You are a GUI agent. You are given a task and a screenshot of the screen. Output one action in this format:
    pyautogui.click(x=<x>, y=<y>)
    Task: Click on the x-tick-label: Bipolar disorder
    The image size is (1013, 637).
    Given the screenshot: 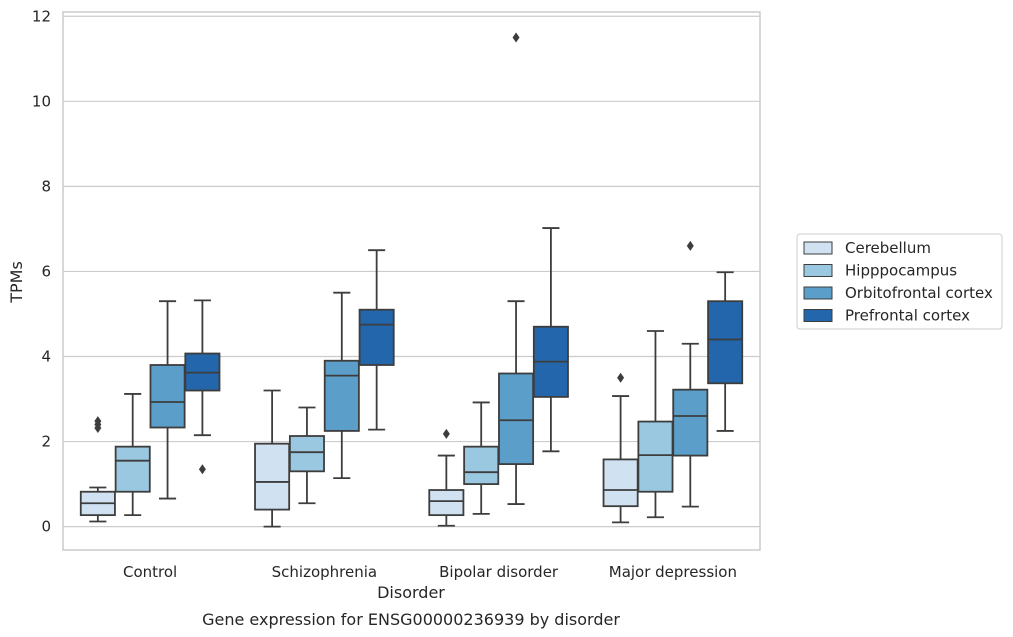 What is the action you would take?
    pyautogui.click(x=499, y=572)
    